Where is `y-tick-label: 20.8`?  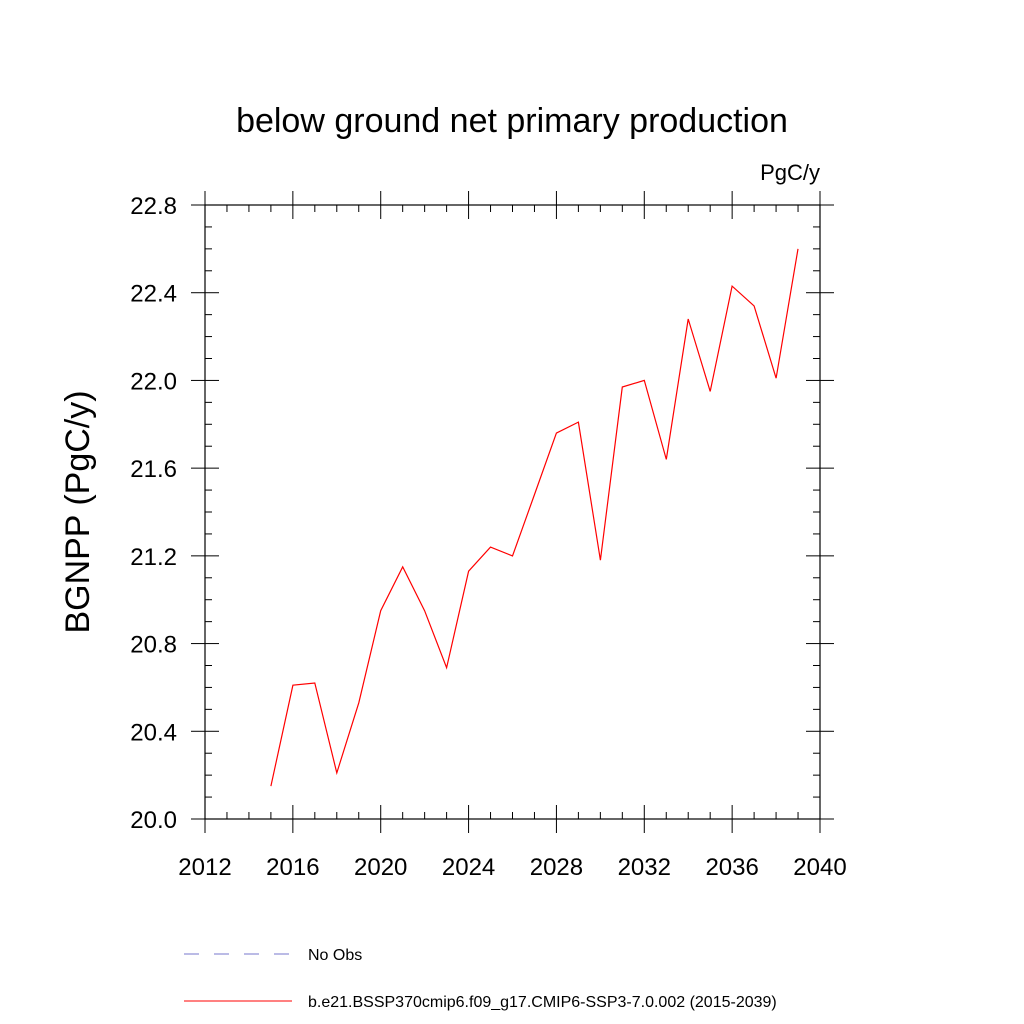
y-tick-label: 20.8 is located at coordinates (153, 645).